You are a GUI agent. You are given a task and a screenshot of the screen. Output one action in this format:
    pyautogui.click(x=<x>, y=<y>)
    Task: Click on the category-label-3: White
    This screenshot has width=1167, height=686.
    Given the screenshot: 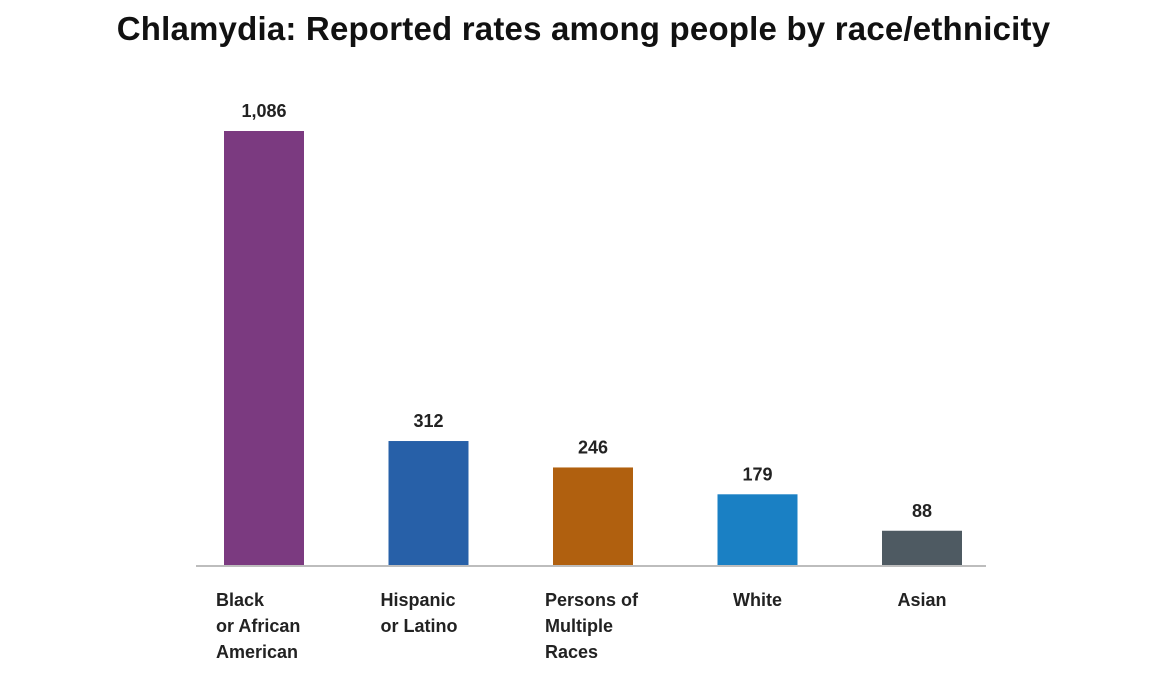 What is the action you would take?
    pyautogui.click(x=757, y=600)
    